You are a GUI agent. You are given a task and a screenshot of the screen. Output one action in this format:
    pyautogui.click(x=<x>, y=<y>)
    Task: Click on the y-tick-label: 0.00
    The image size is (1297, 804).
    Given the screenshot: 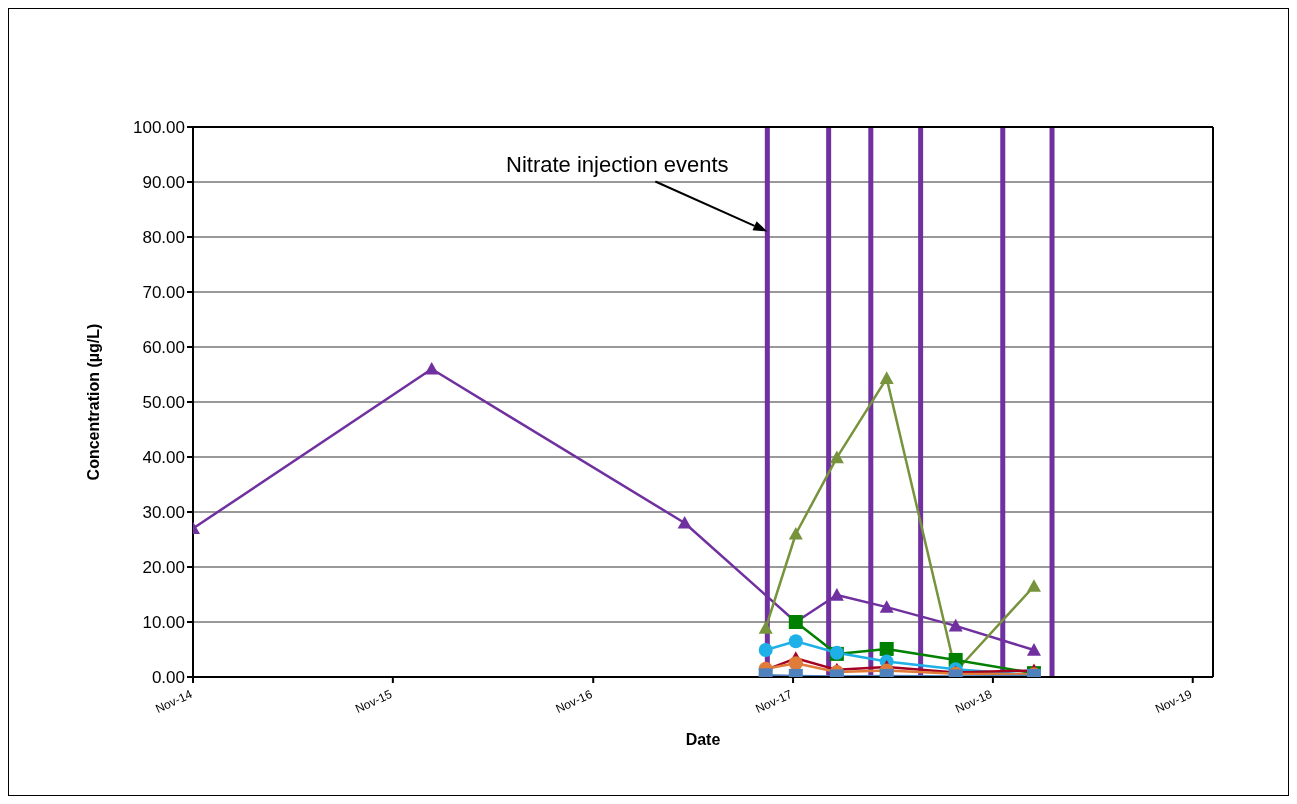 What is the action you would take?
    pyautogui.click(x=168, y=678)
    